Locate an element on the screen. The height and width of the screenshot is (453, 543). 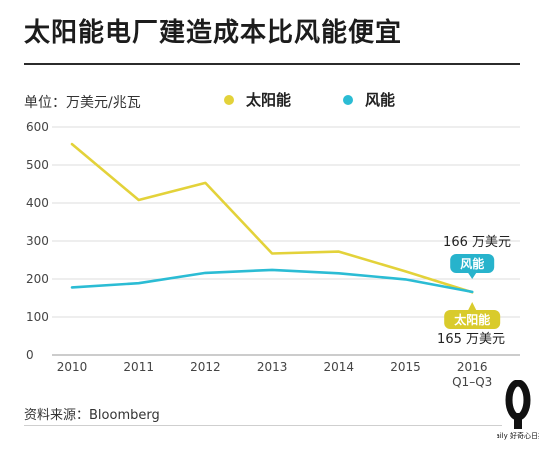
daily-q-logo: daily 好奇心日报 is located at coordinates (518, 410).